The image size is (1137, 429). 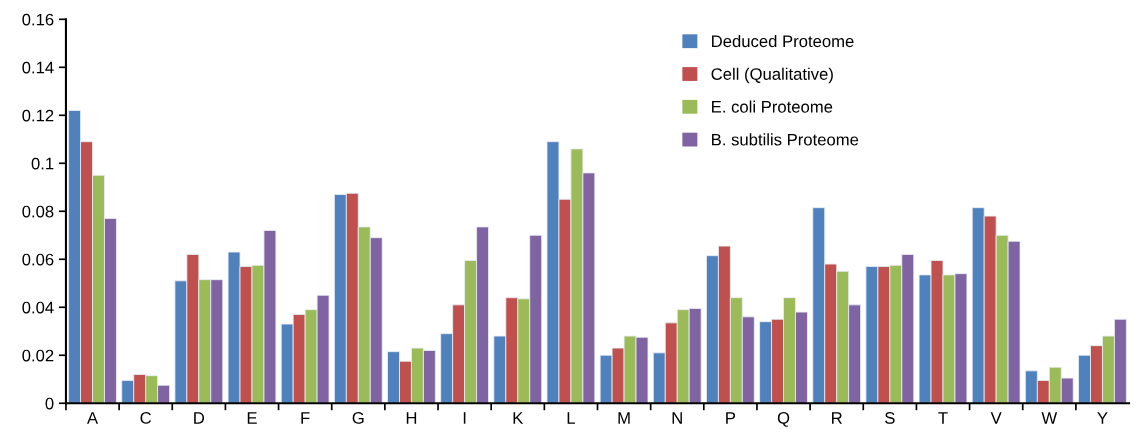 What do you see at coordinates (772, 75) in the screenshot?
I see `legend-label: Cell (Qualitative)` at bounding box center [772, 75].